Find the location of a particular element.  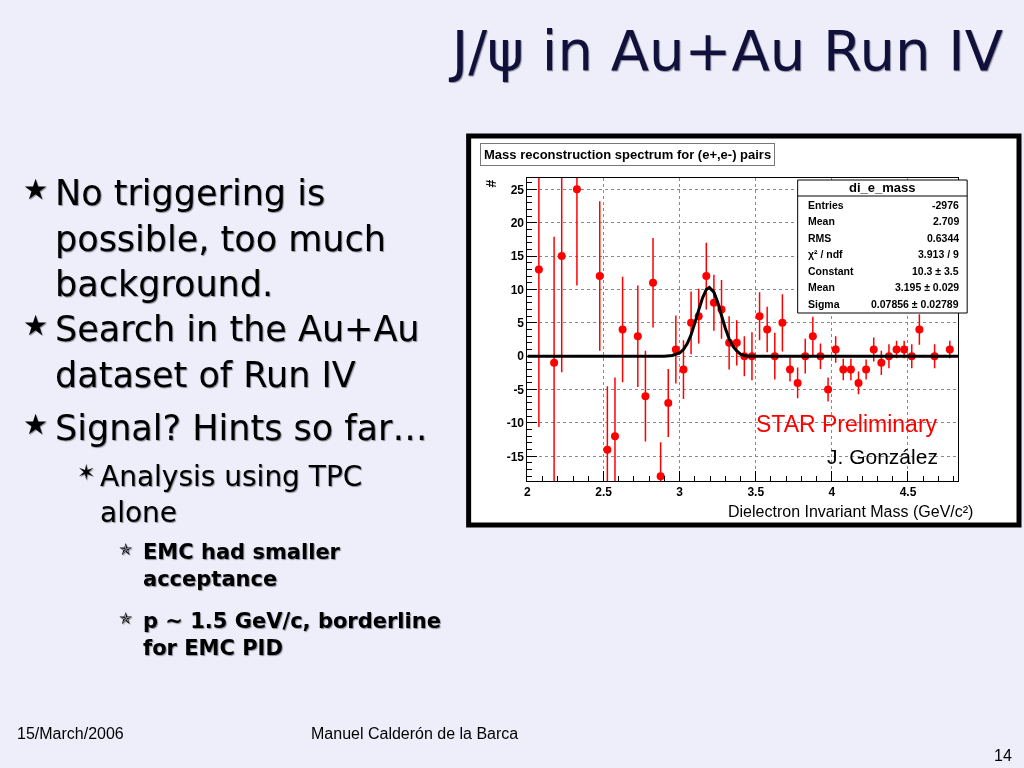

text: ✯ EMC had smaller acceptance is located at coordinates (230, 566).